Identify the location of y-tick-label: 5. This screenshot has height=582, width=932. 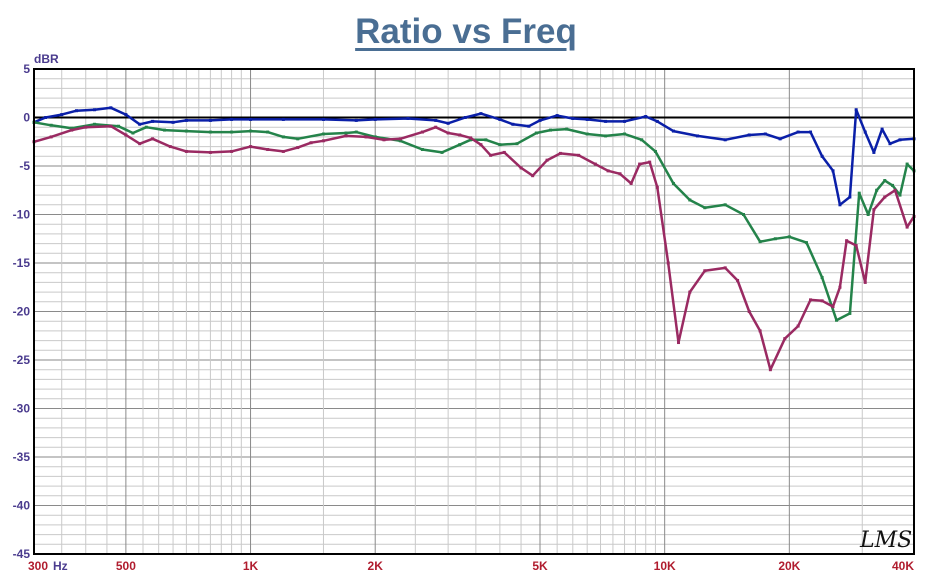
(26, 69).